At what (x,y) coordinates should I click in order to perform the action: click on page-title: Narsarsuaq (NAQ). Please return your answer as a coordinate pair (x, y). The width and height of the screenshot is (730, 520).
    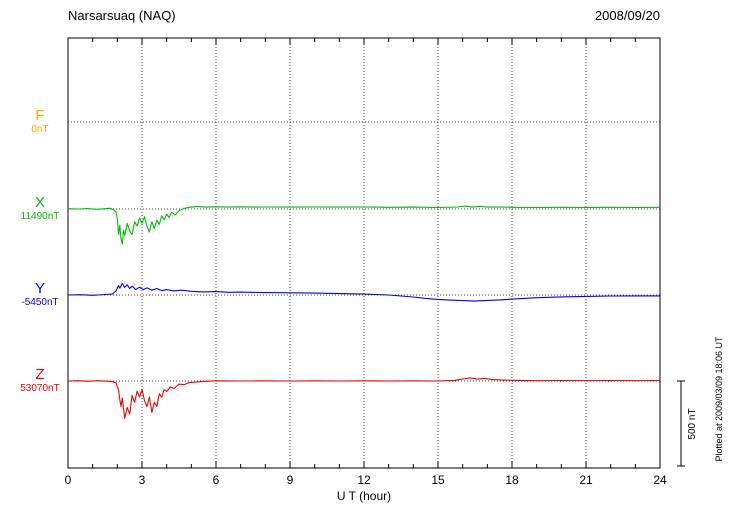
    Looking at the image, I should click on (122, 15).